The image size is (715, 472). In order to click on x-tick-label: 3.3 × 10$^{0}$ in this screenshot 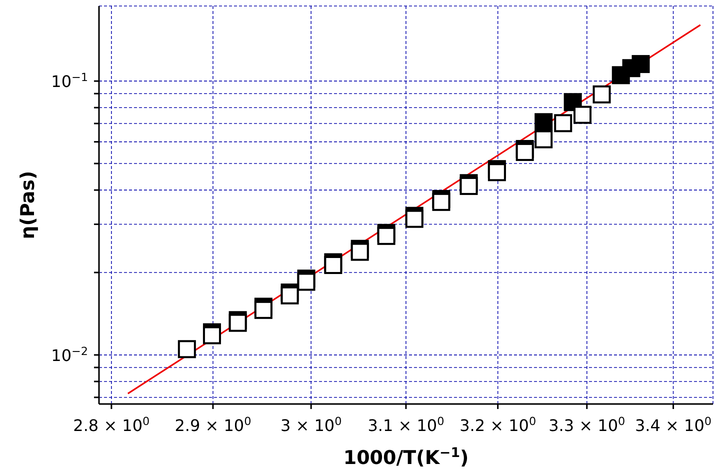, I will do `click(587, 424)`.